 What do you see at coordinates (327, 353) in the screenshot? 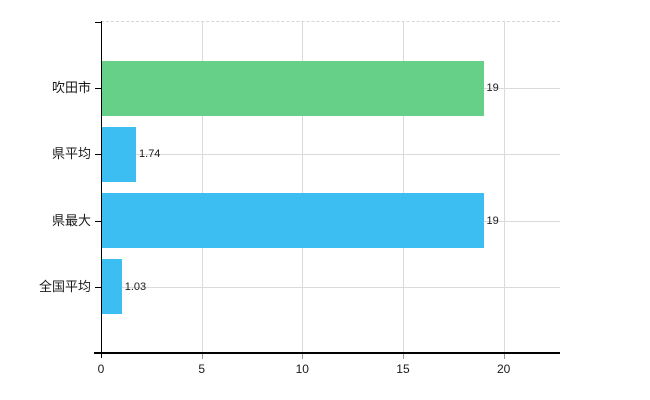
I see `x-axis-line` at bounding box center [327, 353].